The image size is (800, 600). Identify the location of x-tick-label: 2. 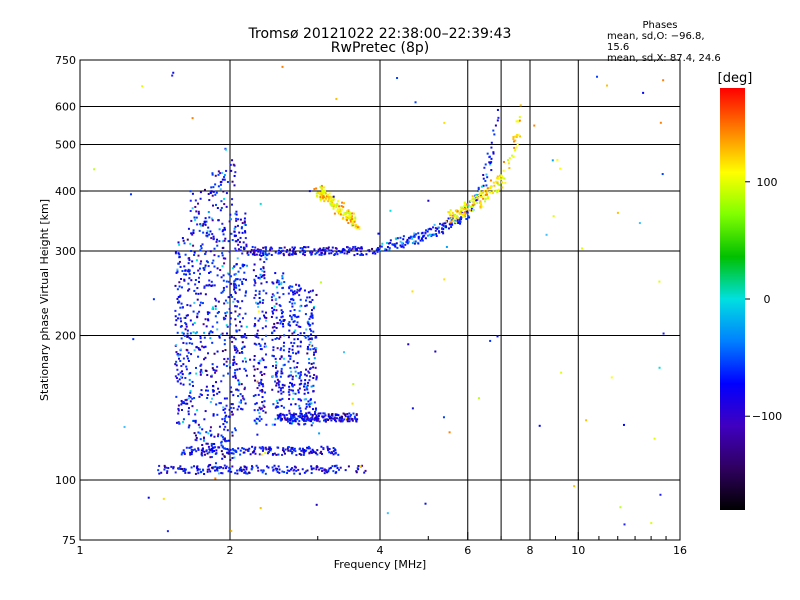
(230, 550).